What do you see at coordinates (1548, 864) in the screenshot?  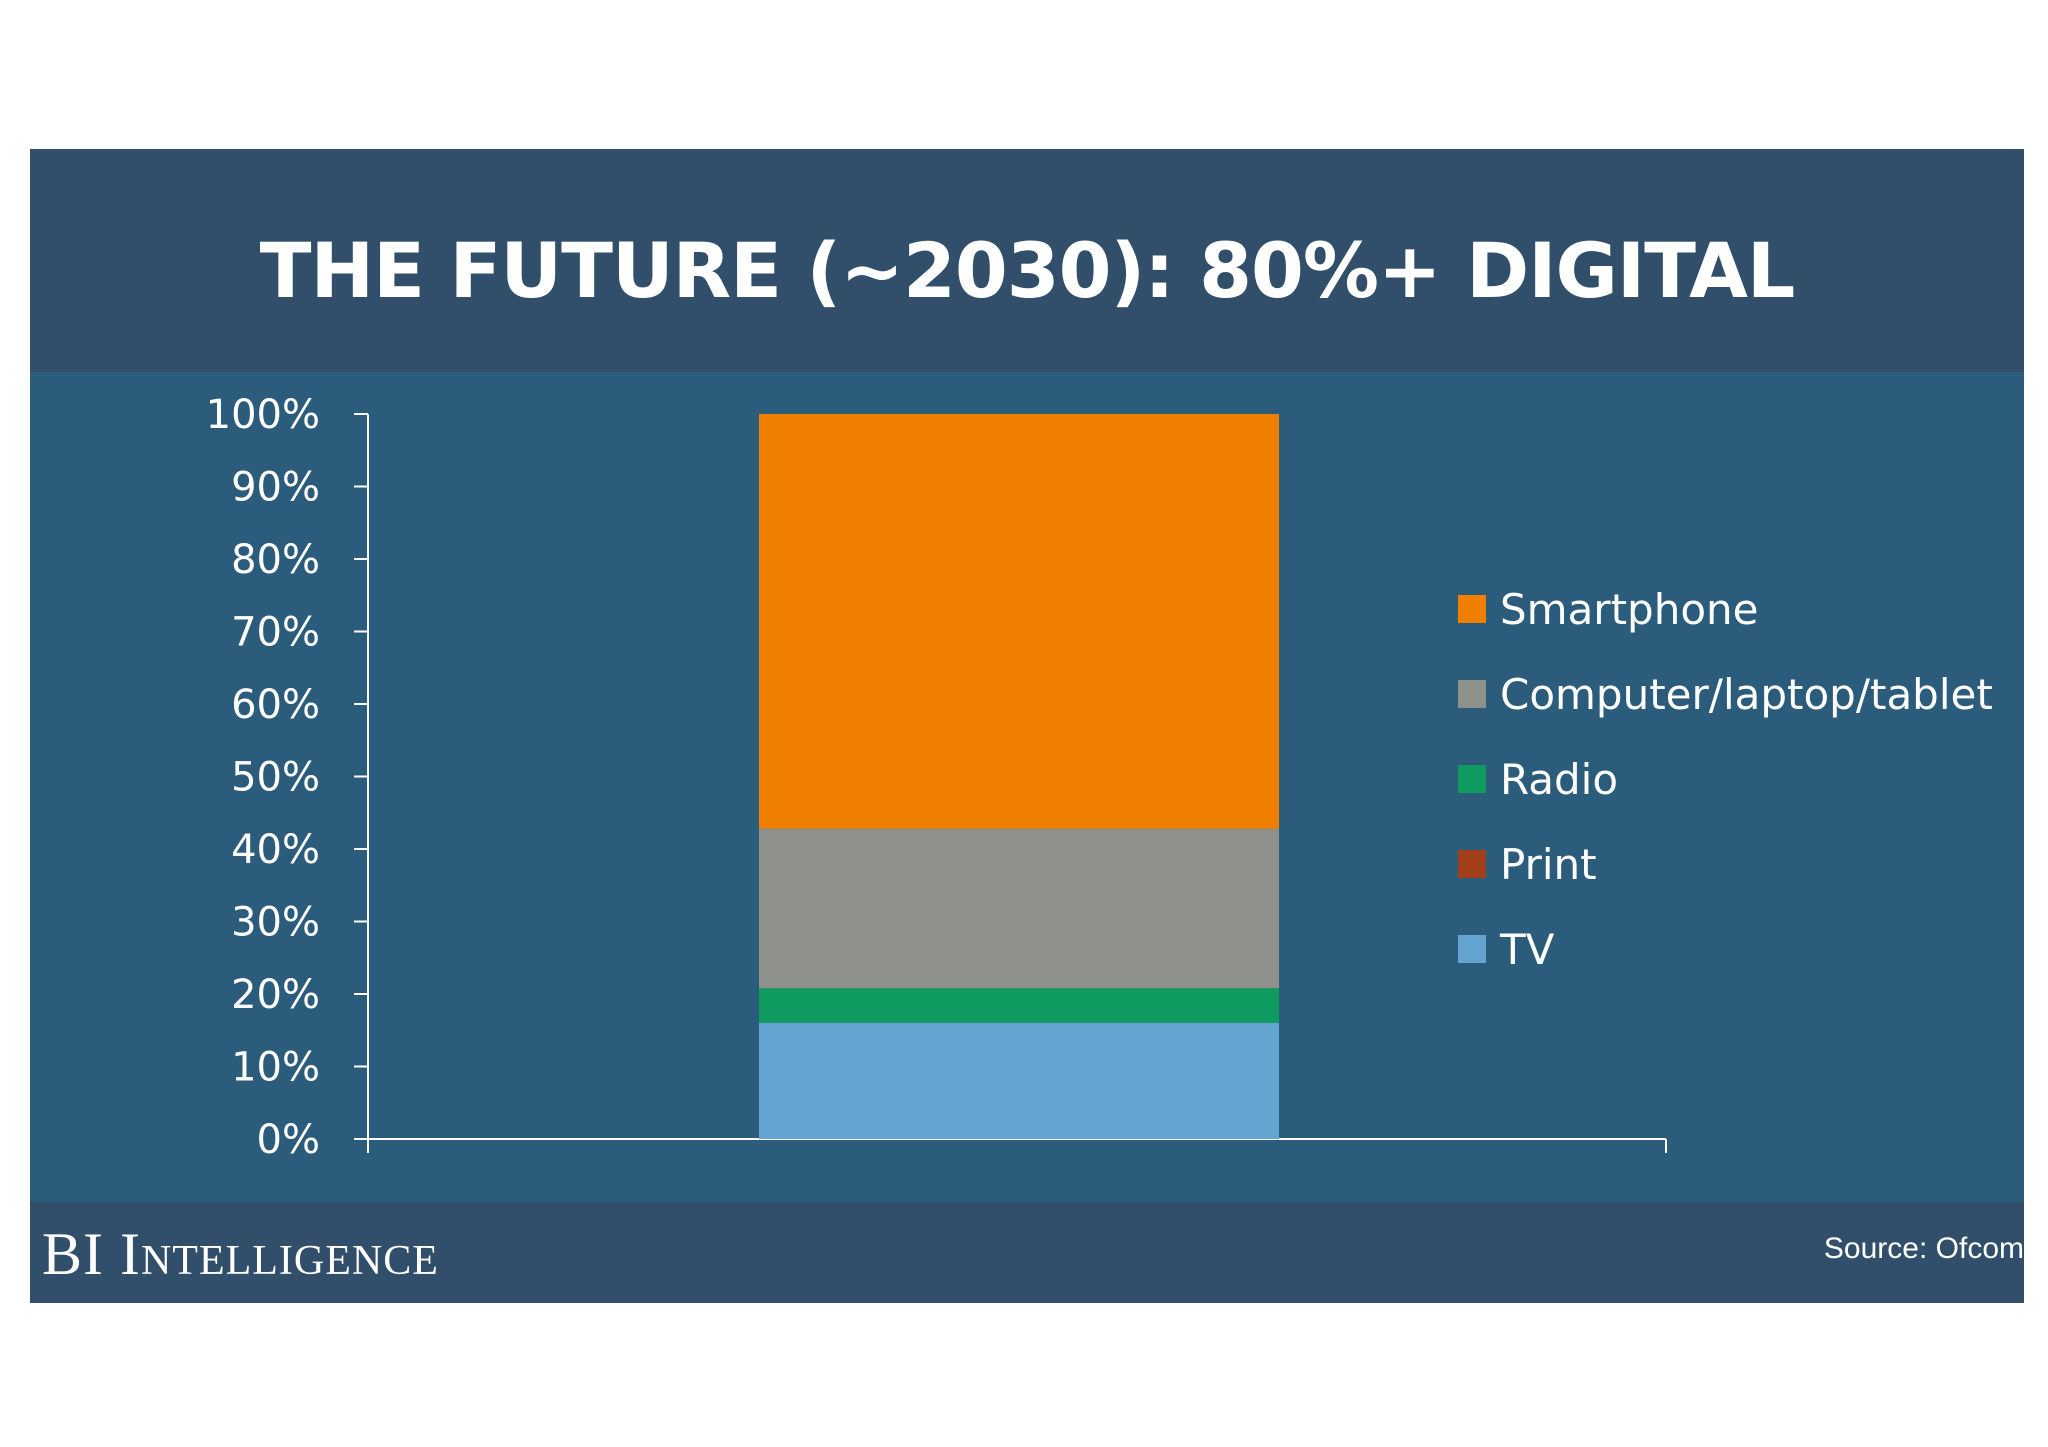 I see `legend-label: Print` at bounding box center [1548, 864].